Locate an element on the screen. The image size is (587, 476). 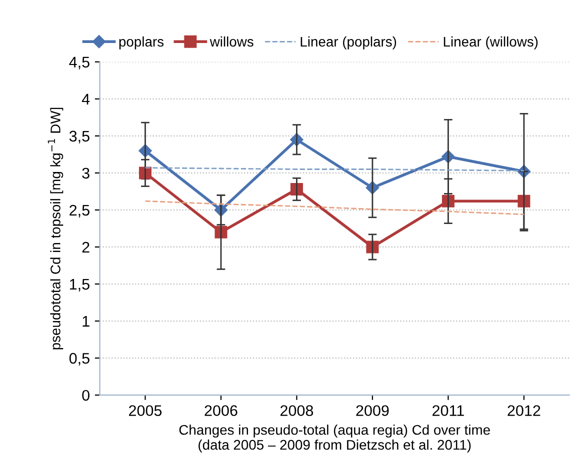
y-tick-label: 2,5 is located at coordinates (80, 211).